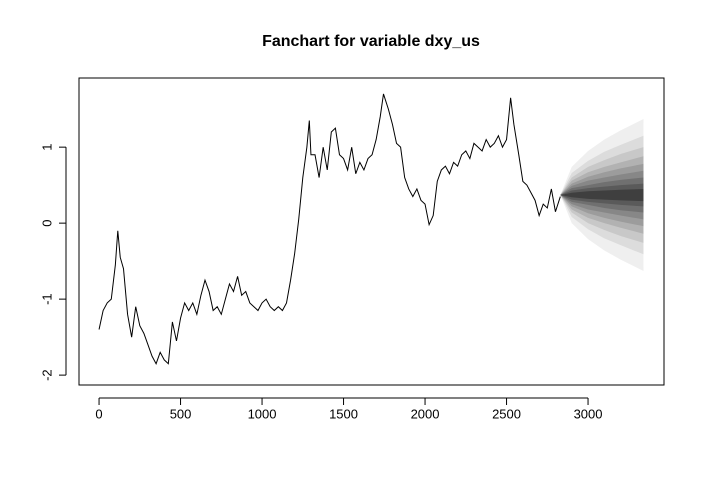  What do you see at coordinates (46, 299) in the screenshot?
I see `y-tick-label: -1` at bounding box center [46, 299].